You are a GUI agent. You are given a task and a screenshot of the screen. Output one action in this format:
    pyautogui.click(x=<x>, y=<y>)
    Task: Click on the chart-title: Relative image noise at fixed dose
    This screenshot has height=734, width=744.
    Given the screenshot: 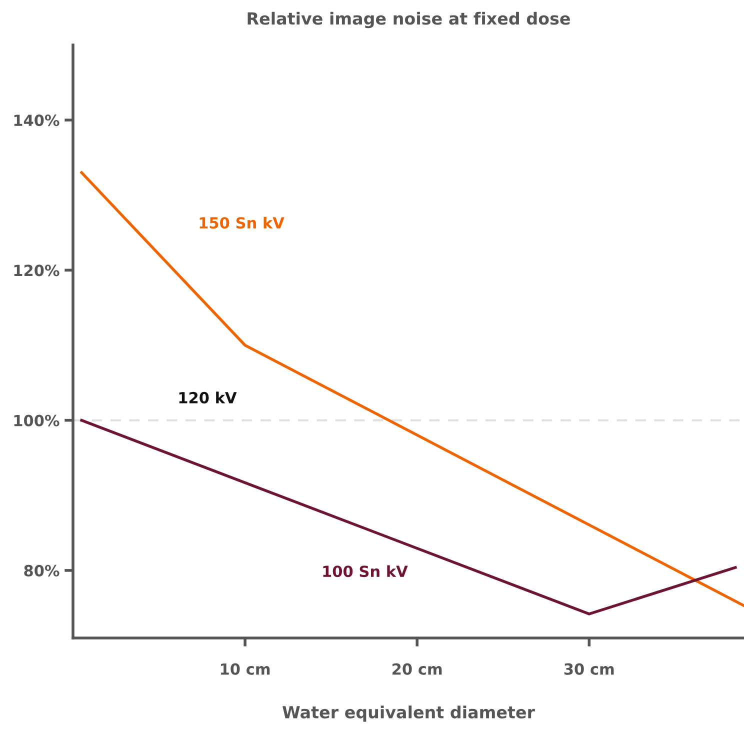 What is the action you would take?
    pyautogui.click(x=409, y=20)
    